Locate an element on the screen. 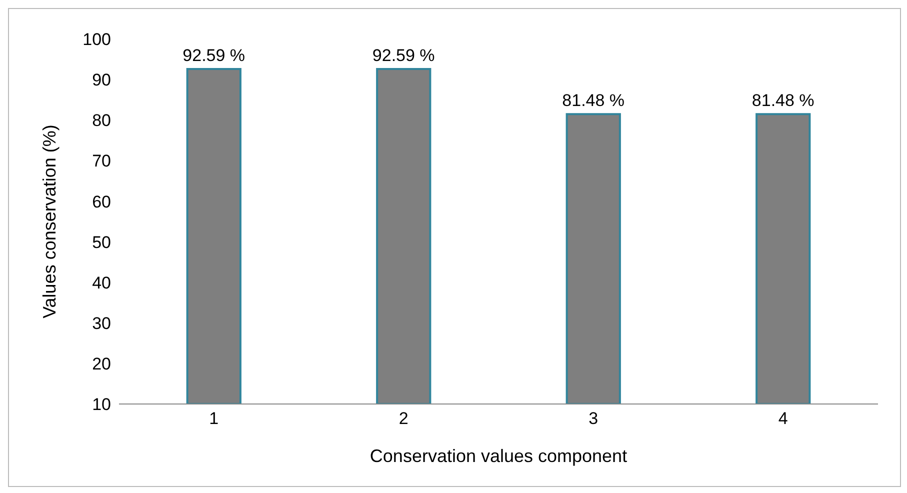 The image size is (907, 493). y-tick-label: 90 is located at coordinates (101, 80).